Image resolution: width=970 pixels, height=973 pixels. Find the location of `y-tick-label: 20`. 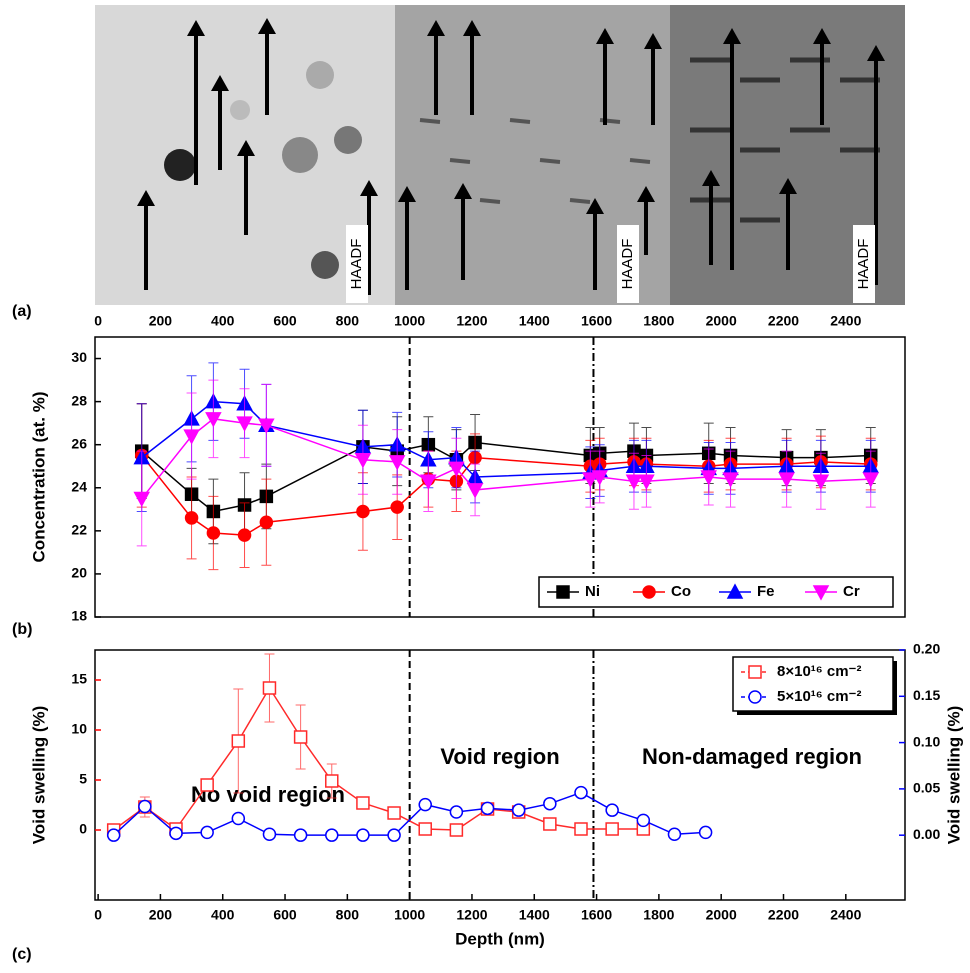

y-tick-label: 20 is located at coordinates (79, 573).